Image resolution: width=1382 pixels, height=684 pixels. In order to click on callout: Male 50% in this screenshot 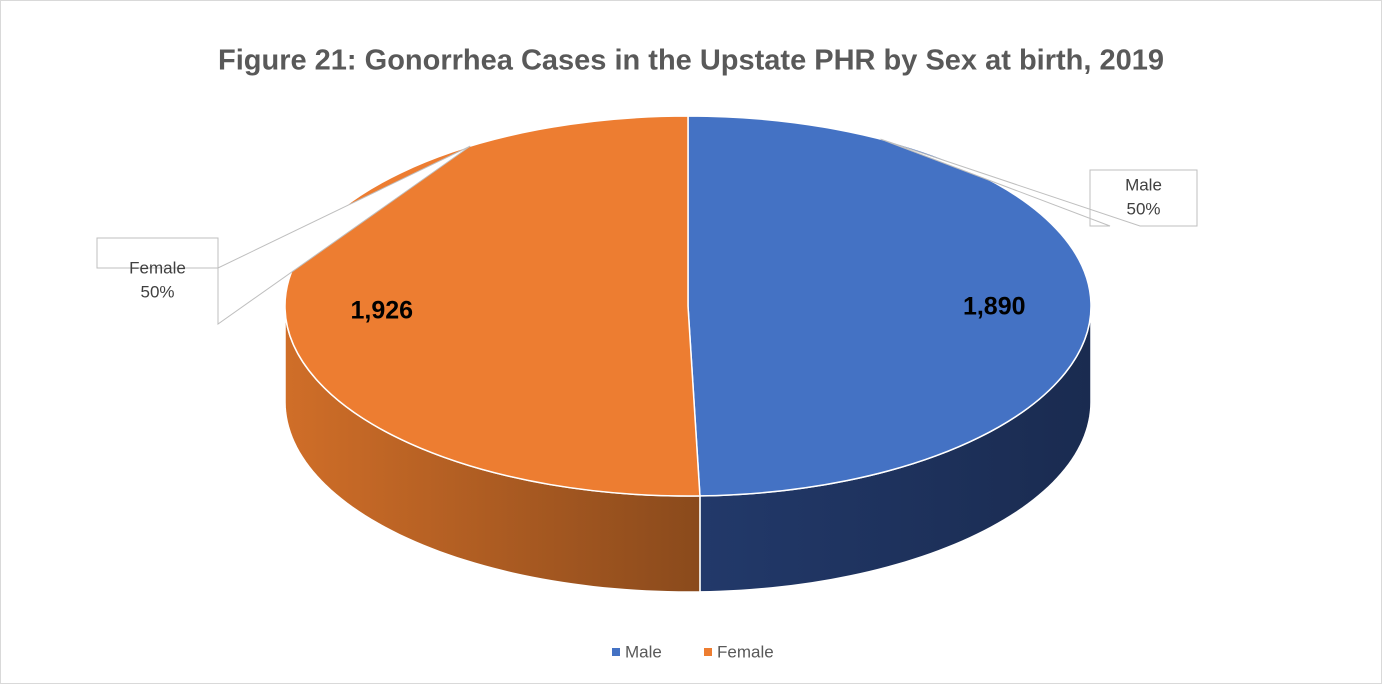, I will do `click(1039, 182)`.